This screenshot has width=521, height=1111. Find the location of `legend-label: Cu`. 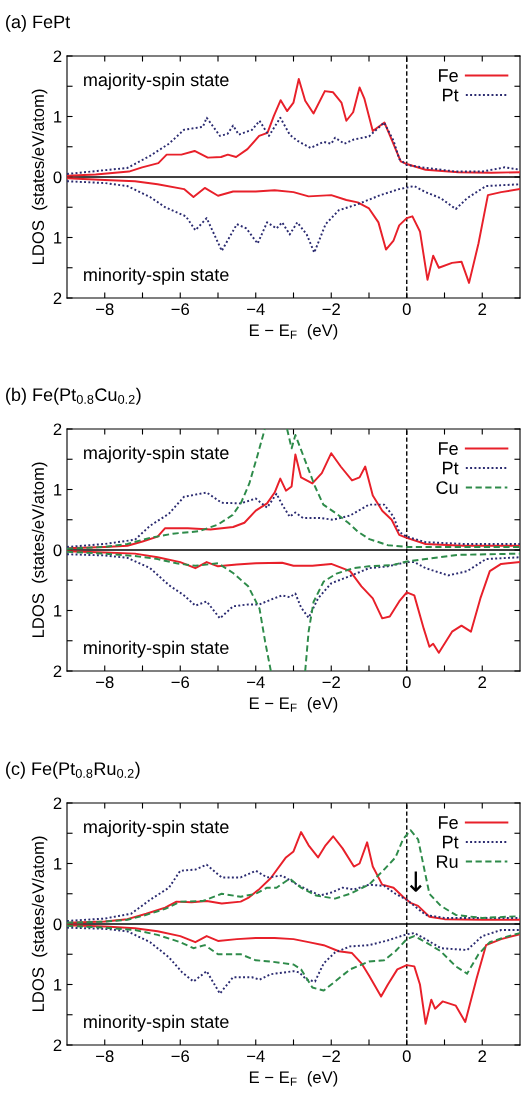

legend-label: Cu is located at coordinates (447, 487).